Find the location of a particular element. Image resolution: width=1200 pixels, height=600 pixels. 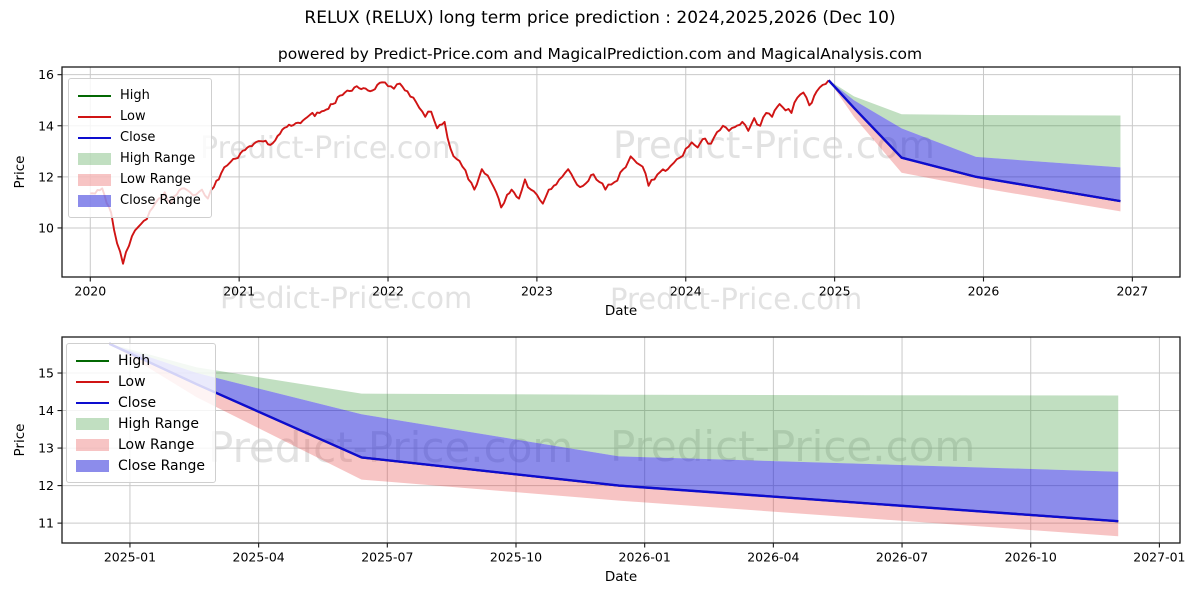

band-low-range is located at coordinates (974, 146).